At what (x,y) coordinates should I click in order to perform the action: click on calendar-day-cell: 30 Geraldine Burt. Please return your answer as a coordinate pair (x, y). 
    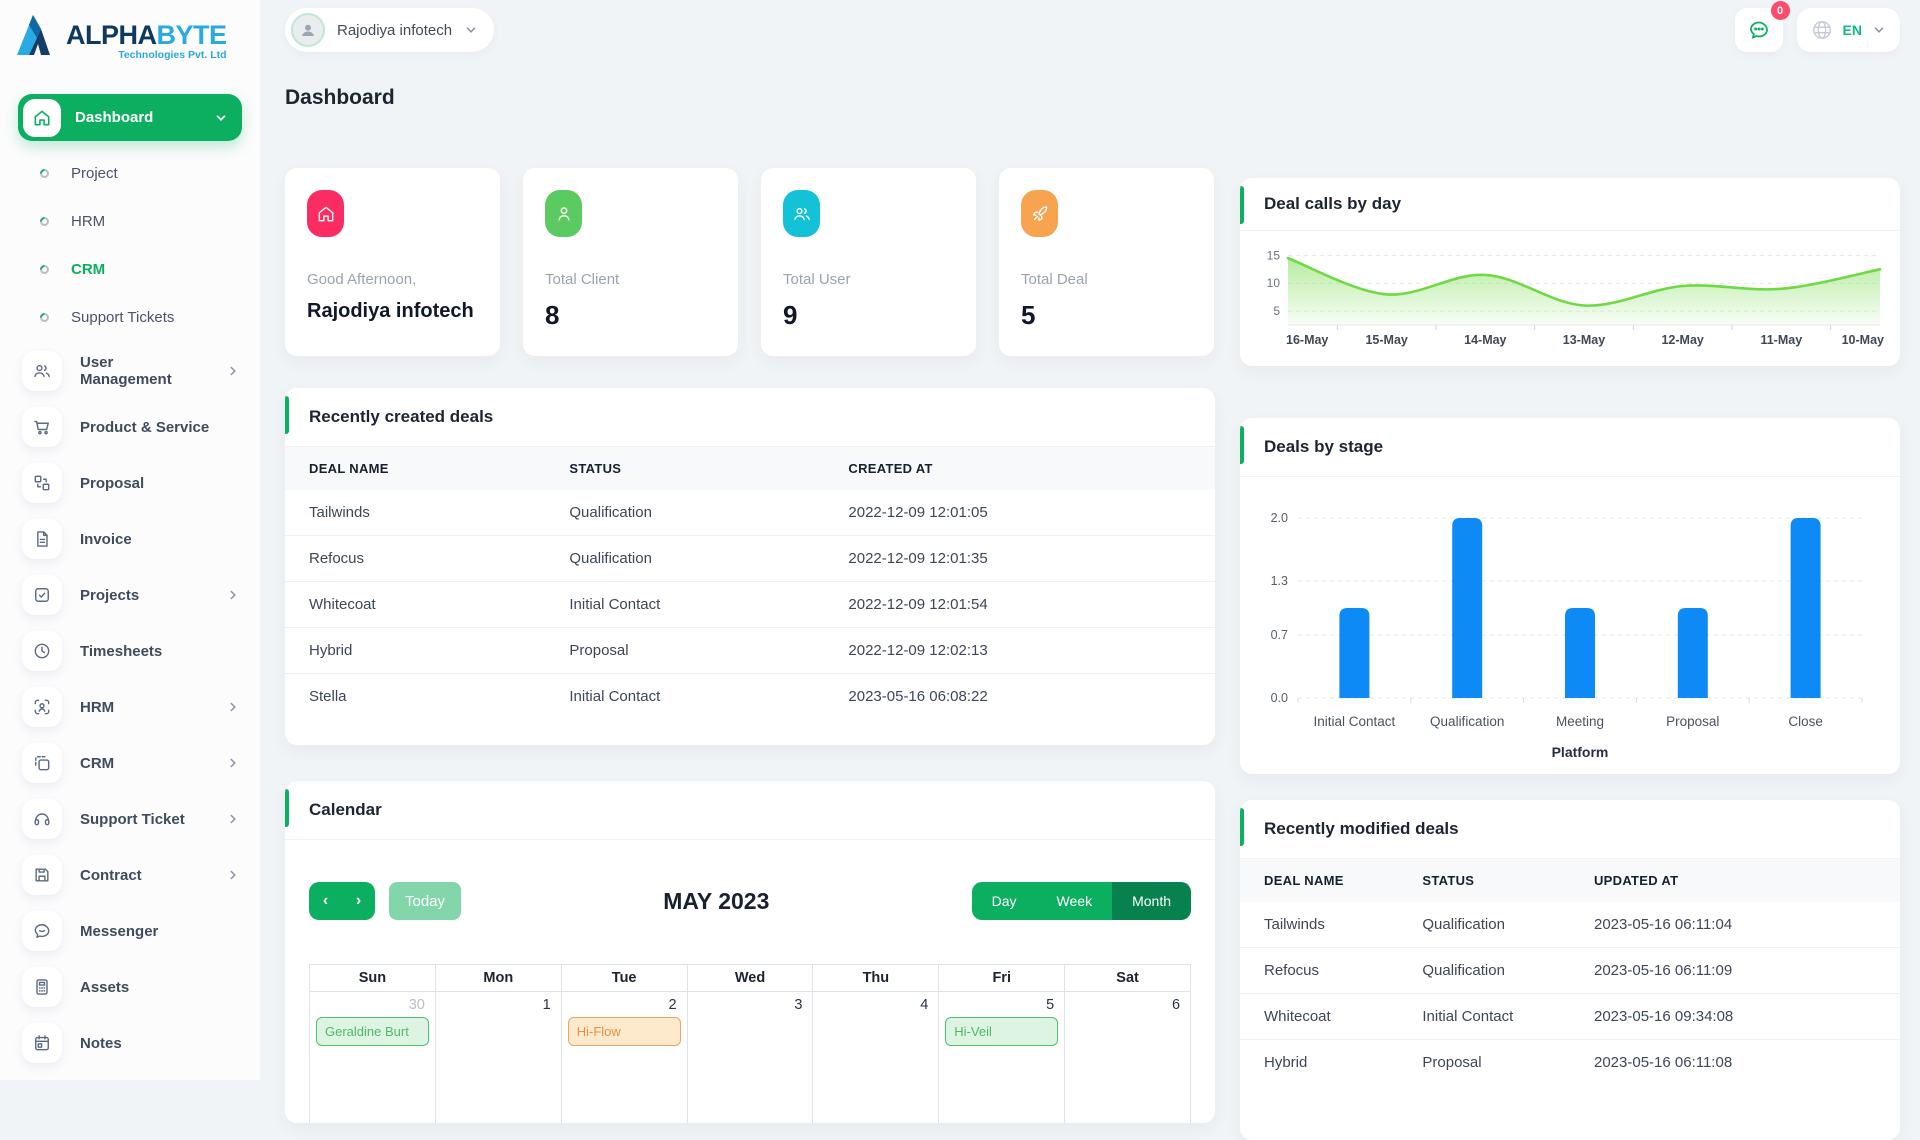
    Looking at the image, I should click on (373, 1057).